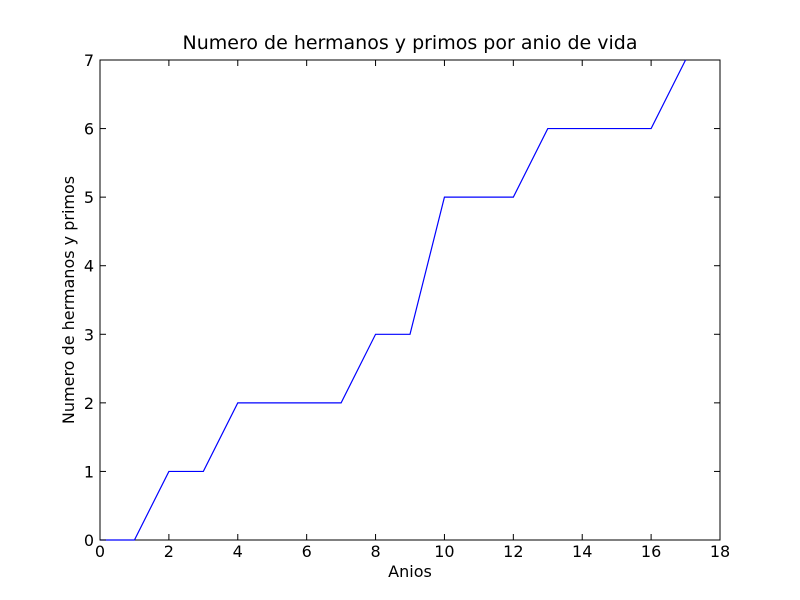 This screenshot has height=600, width=800. What do you see at coordinates (582, 551) in the screenshot?
I see `x-tick-label: 14` at bounding box center [582, 551].